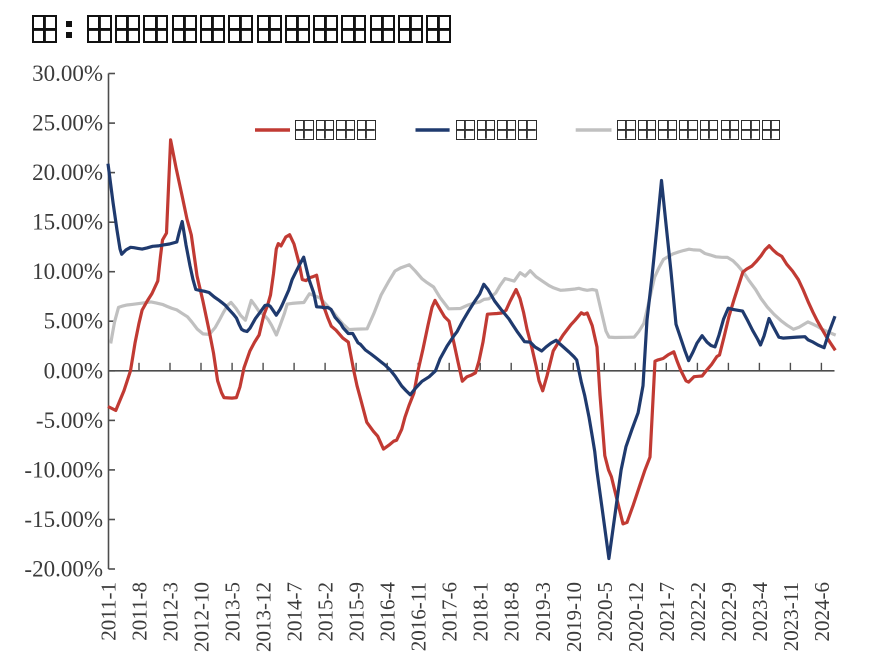 This screenshot has width=880, height=668. Describe the element at coordinates (512, 612) in the screenshot. I see `svg-text: 2018-8` at that location.